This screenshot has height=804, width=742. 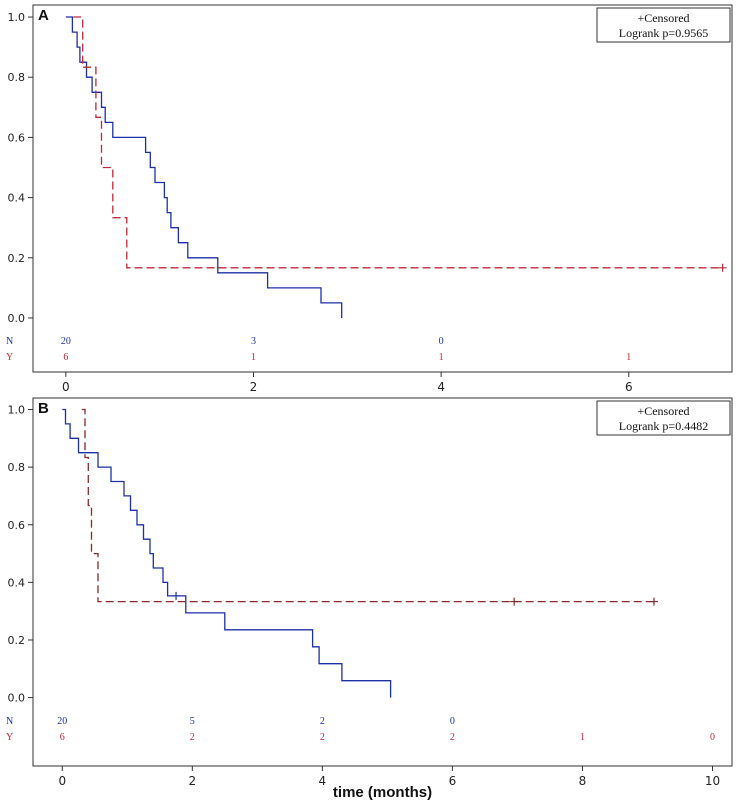 What do you see at coordinates (583, 781) in the screenshot?
I see `x-tick-label: 8` at bounding box center [583, 781].